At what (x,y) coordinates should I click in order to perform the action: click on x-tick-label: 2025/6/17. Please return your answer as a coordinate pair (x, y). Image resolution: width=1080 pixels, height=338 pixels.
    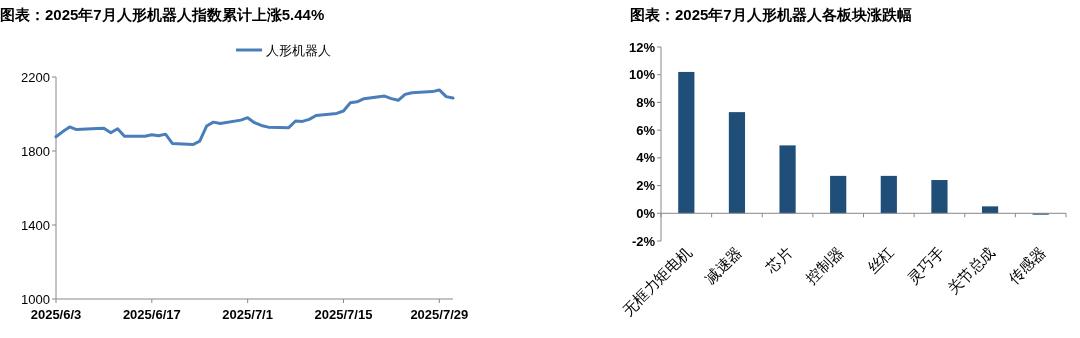
    Looking at the image, I should click on (151, 314).